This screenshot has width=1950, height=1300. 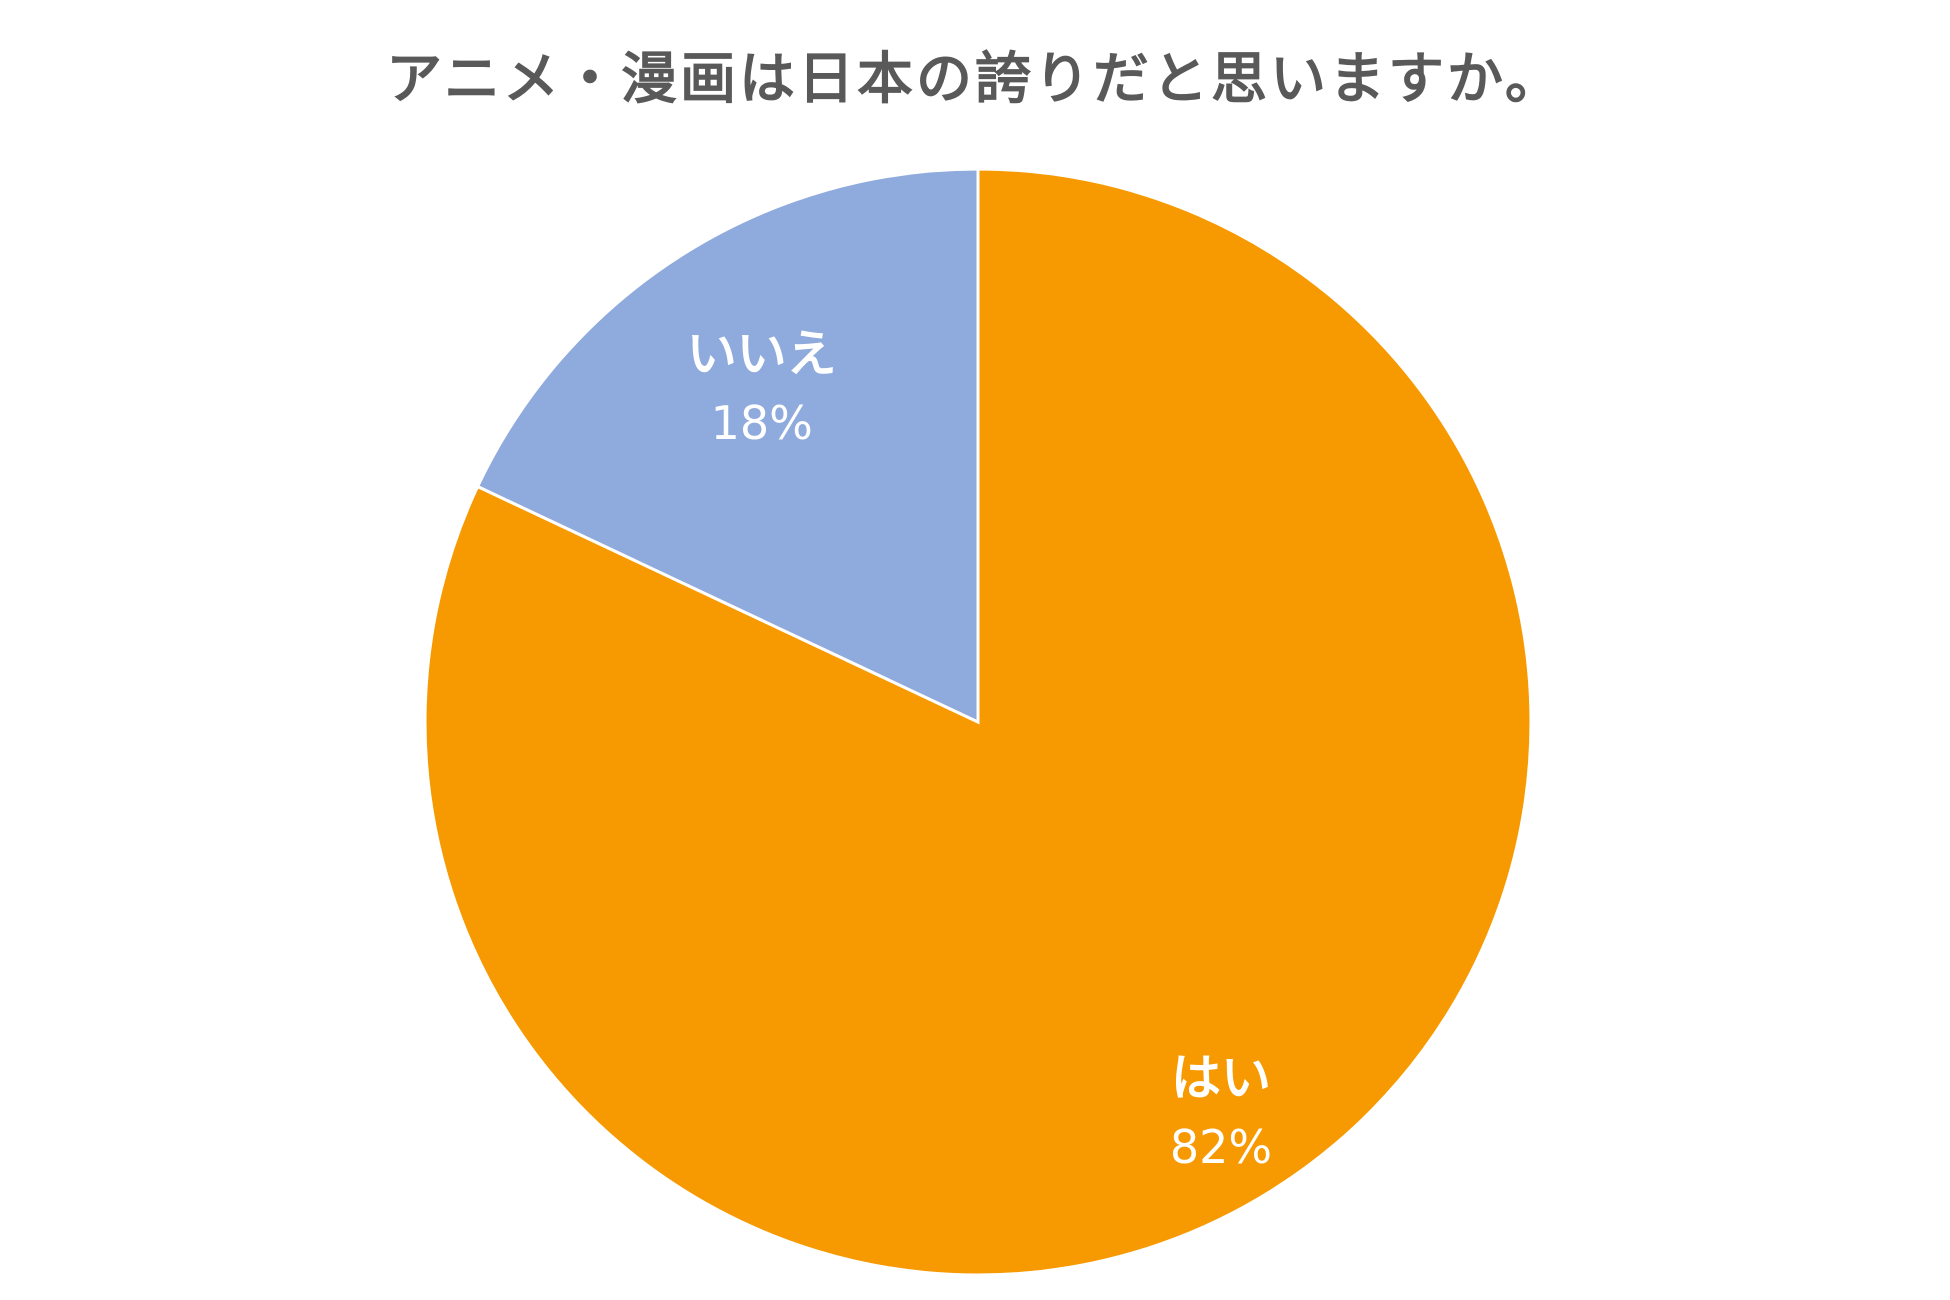 What do you see at coordinates (975, 79) in the screenshot?
I see `chart-title: アニメ・漫画は日本の誇りだと思いますか。` at bounding box center [975, 79].